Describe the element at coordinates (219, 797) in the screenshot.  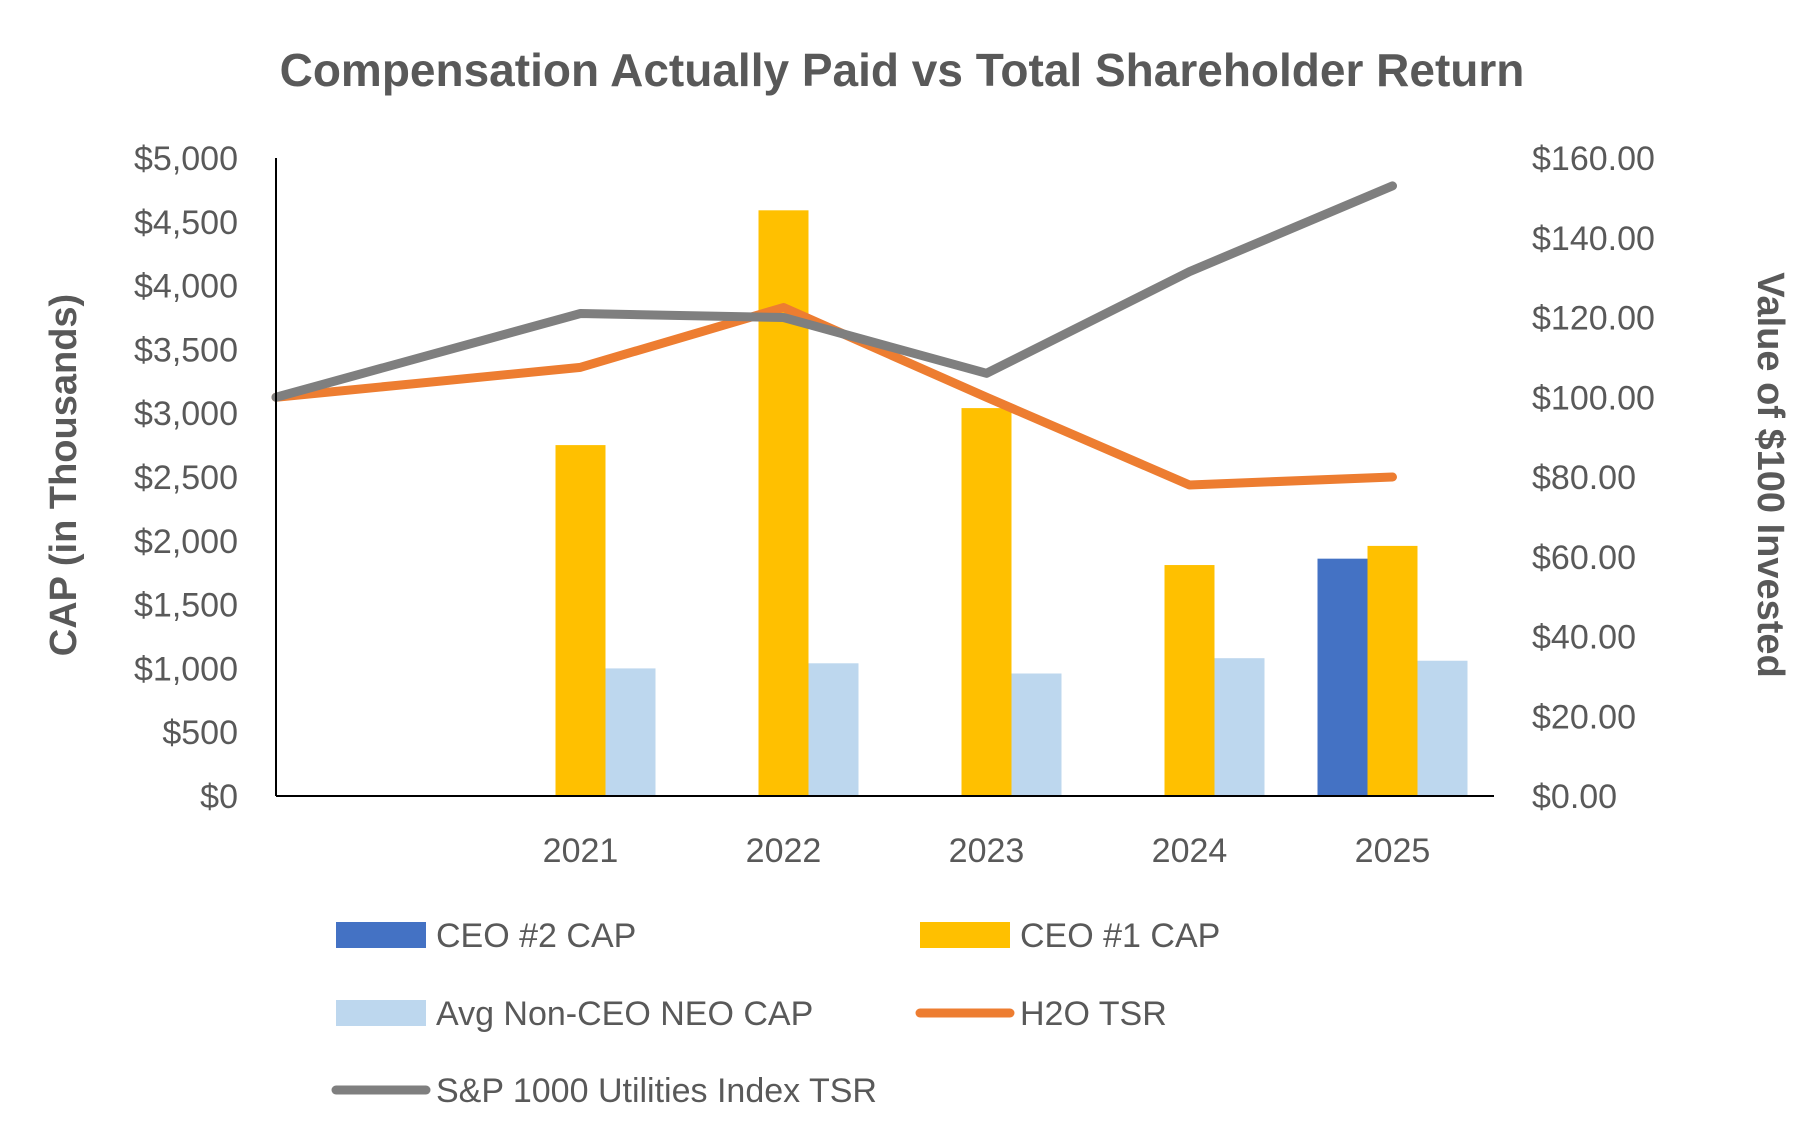
I see `left-tick-label: $0` at that location.